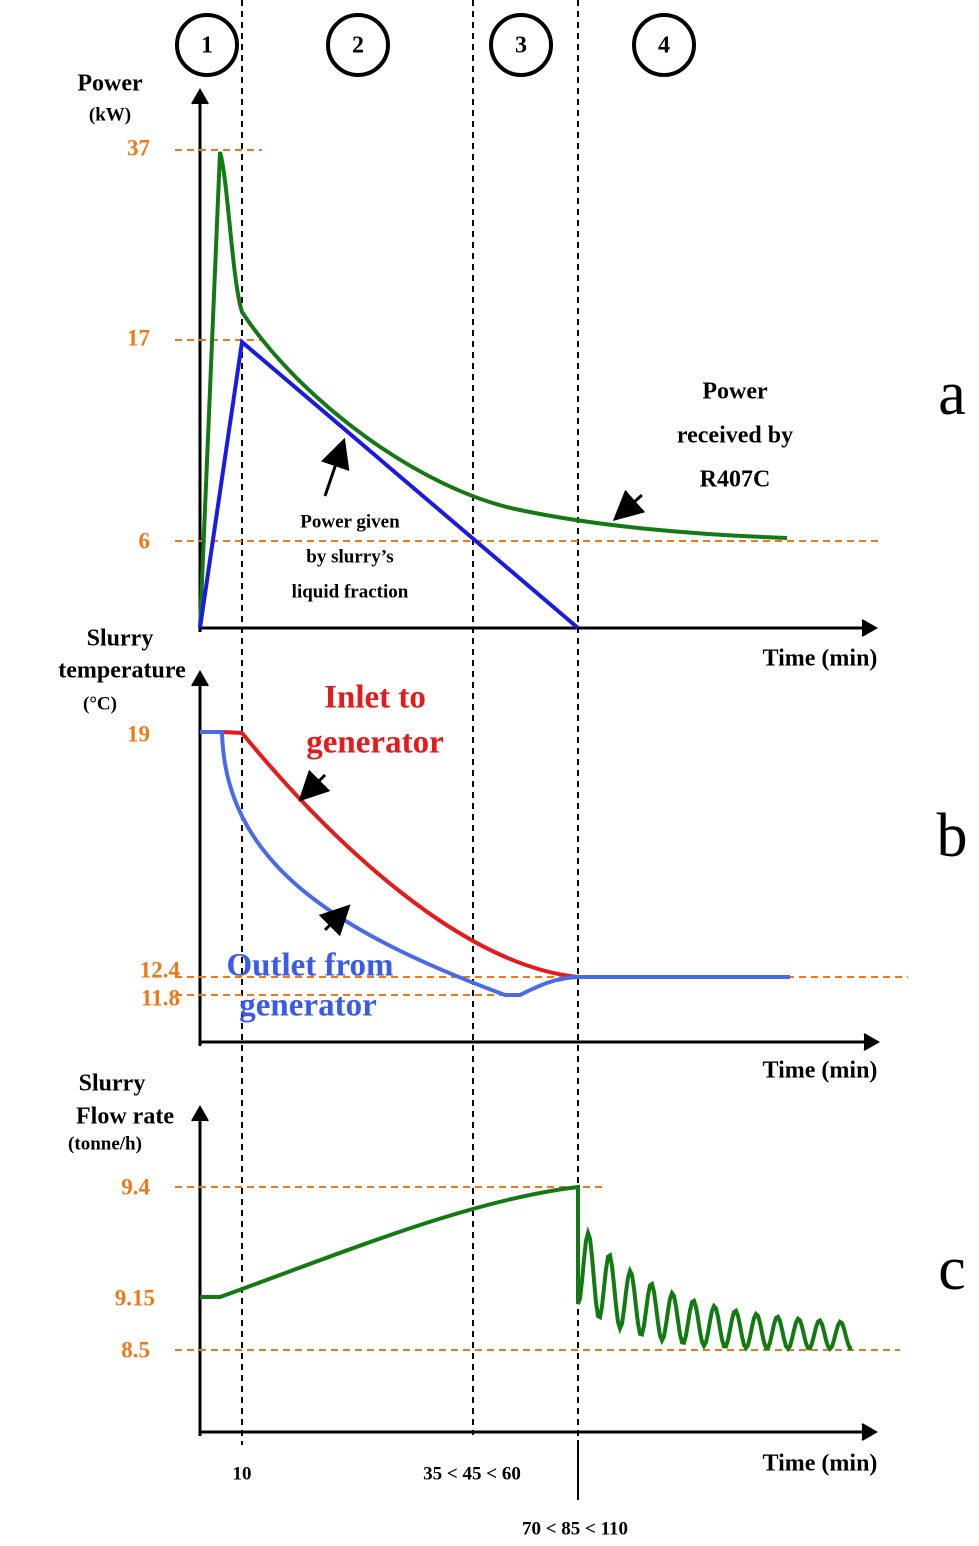 The width and height of the screenshot is (979, 1546). Describe the element at coordinates (110, 84) in the screenshot. I see `y-label: Power` at that location.